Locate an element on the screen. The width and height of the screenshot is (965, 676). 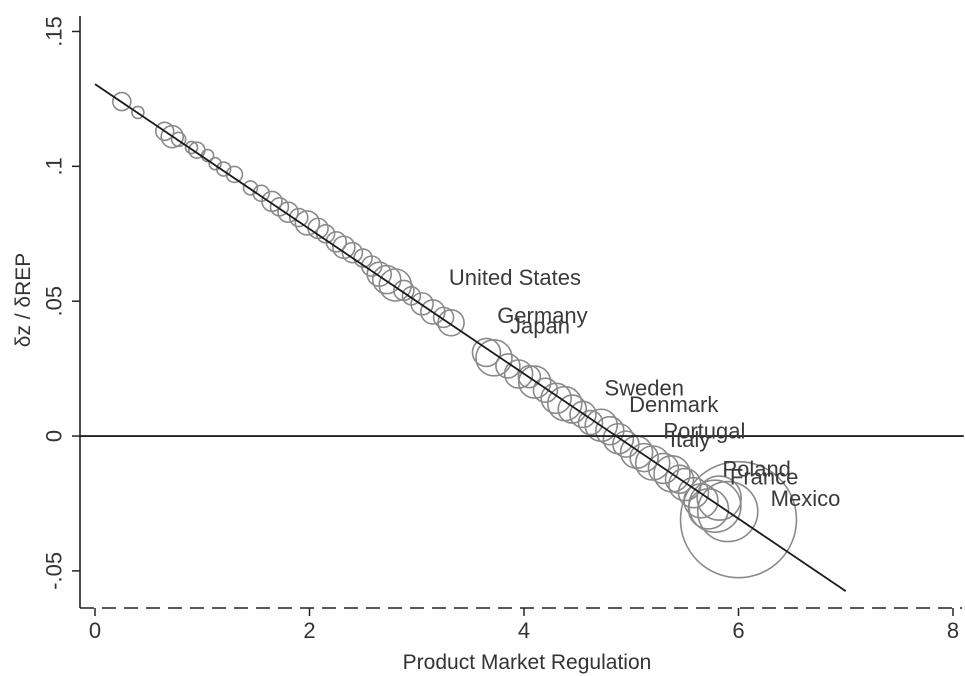
country-label: Poland is located at coordinates (756, 468).